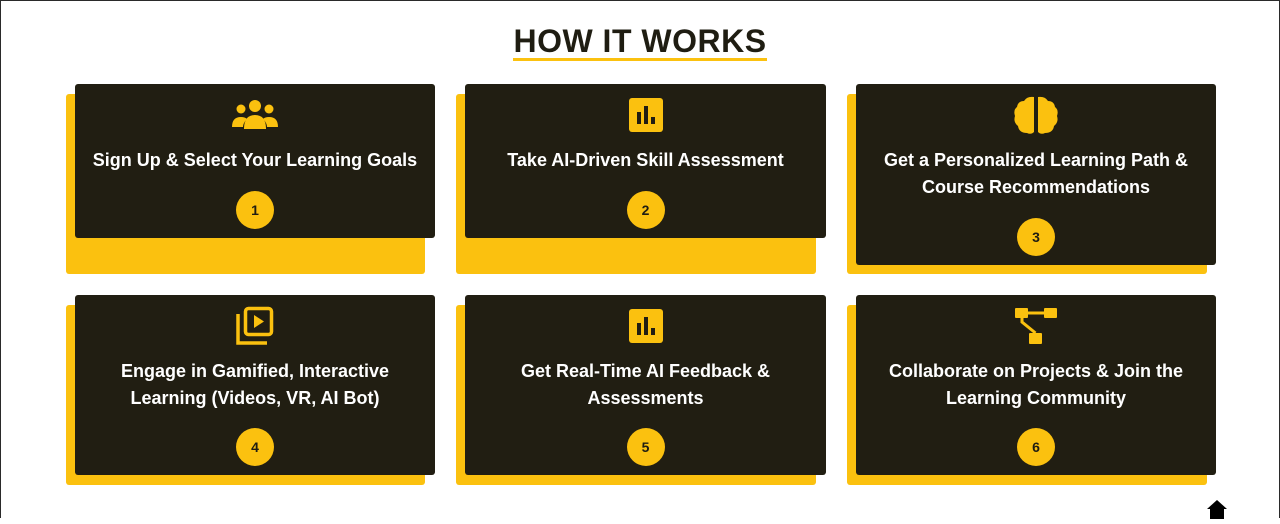 This screenshot has height=524, width=1280. Describe the element at coordinates (1036, 237) in the screenshot. I see `step-number-badge: 3` at that location.